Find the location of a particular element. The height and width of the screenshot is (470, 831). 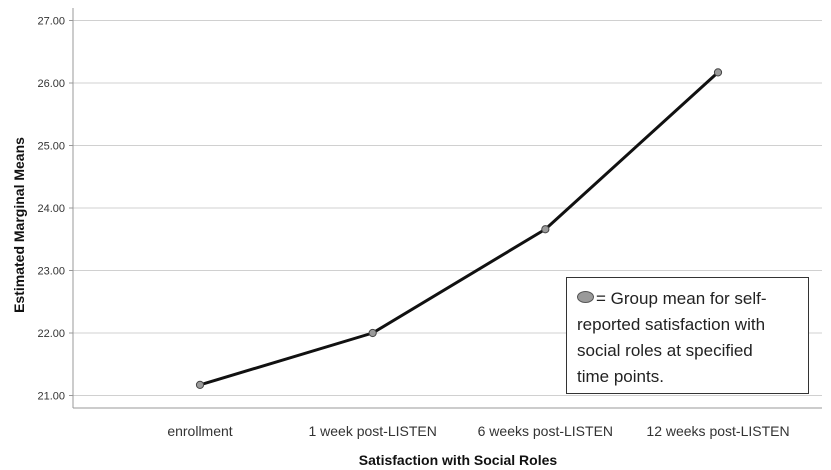

y-tick-label: 22.00 is located at coordinates (51, 334).